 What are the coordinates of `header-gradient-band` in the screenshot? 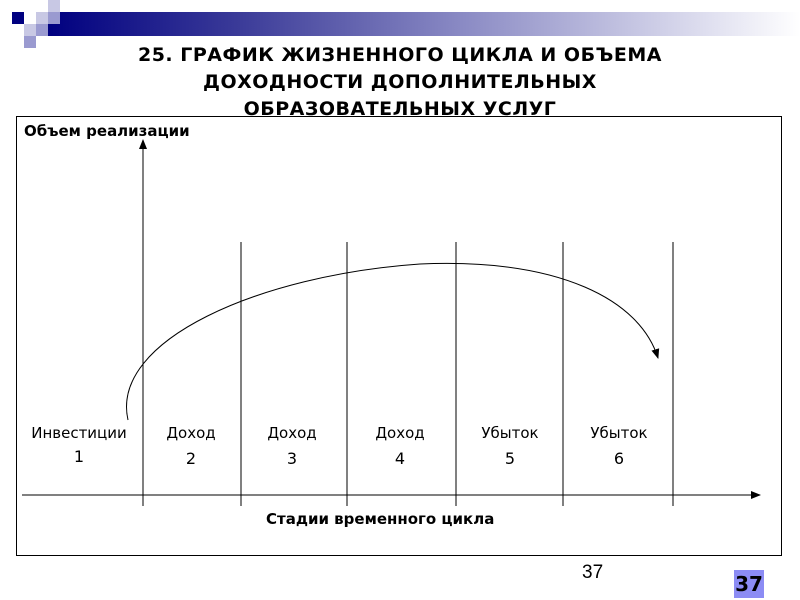 It's located at (424, 24).